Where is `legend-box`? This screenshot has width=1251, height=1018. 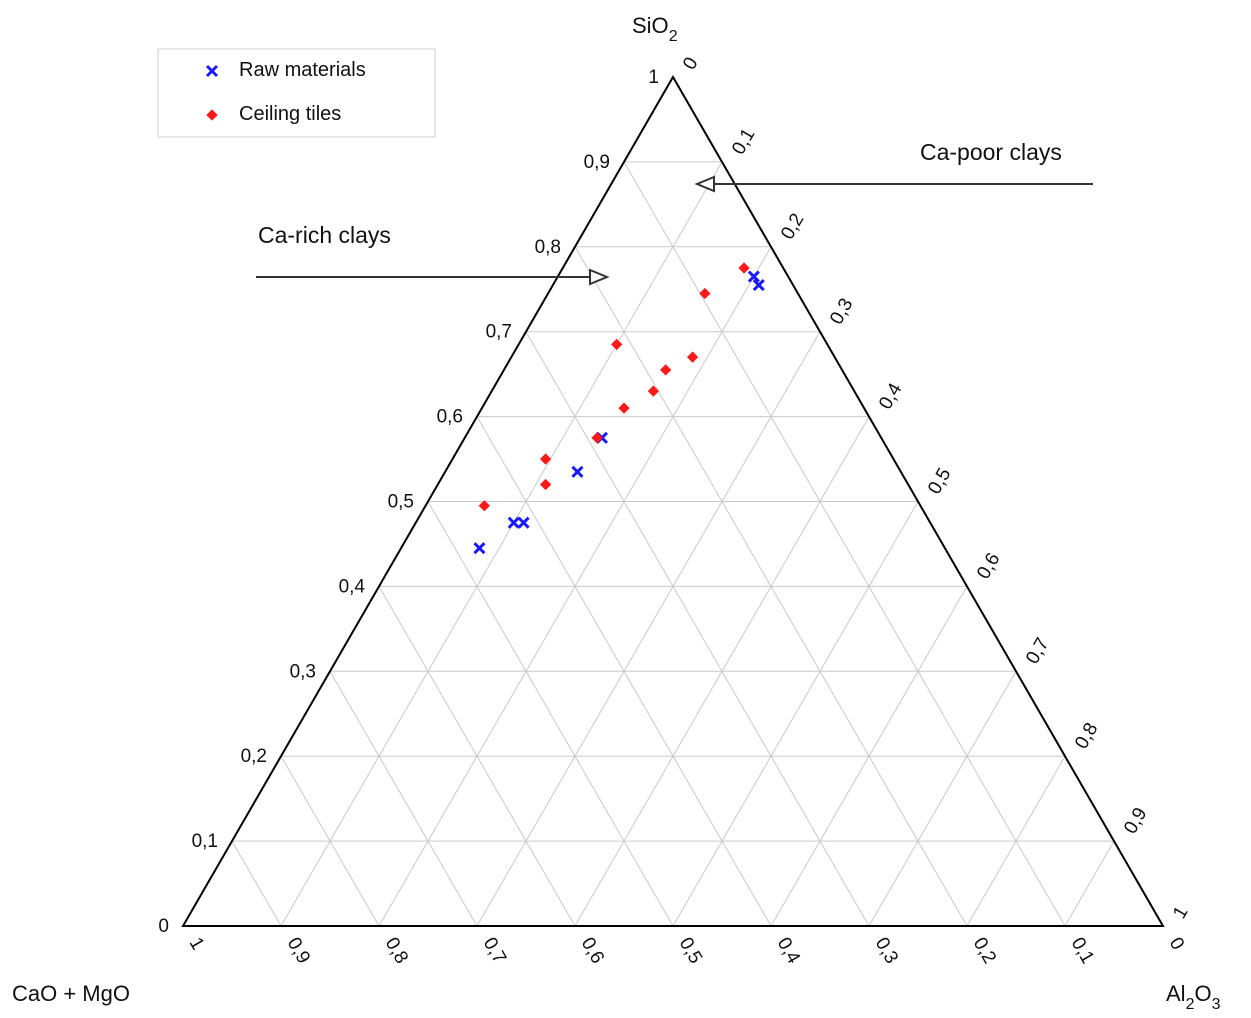 legend-box is located at coordinates (296, 93).